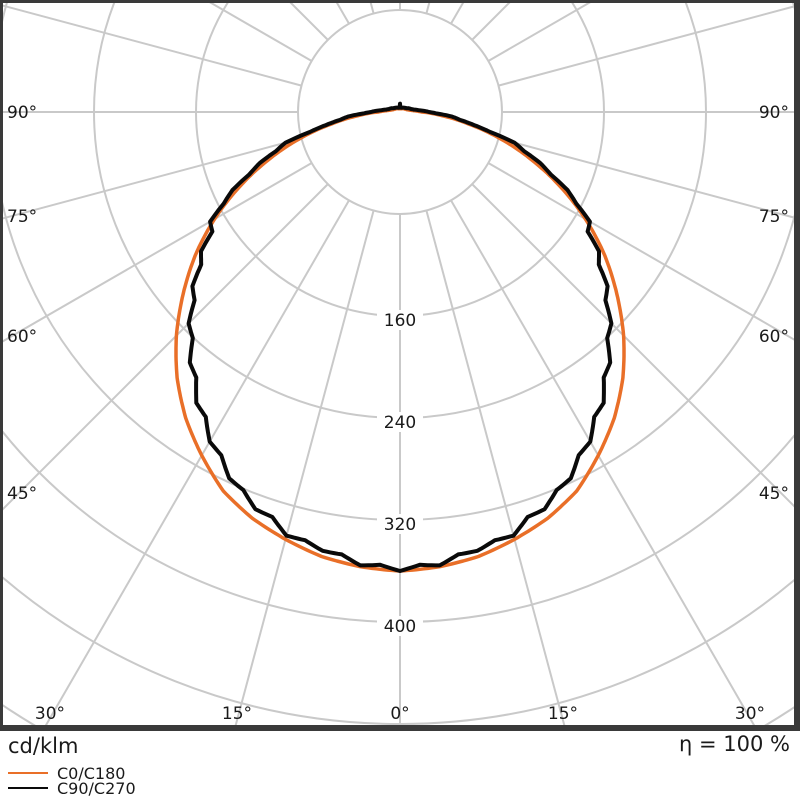  What do you see at coordinates (400, 1) in the screenshot?
I see `frame-top` at bounding box center [400, 1].